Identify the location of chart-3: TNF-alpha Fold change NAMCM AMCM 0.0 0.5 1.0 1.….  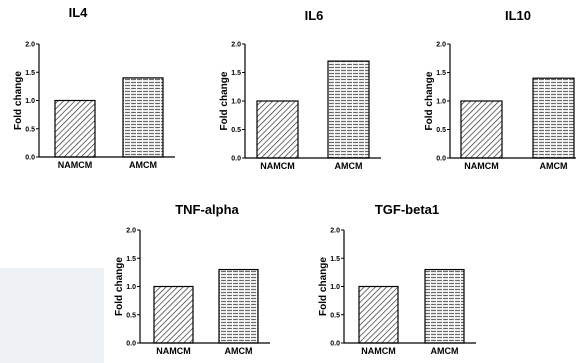
(192, 279).